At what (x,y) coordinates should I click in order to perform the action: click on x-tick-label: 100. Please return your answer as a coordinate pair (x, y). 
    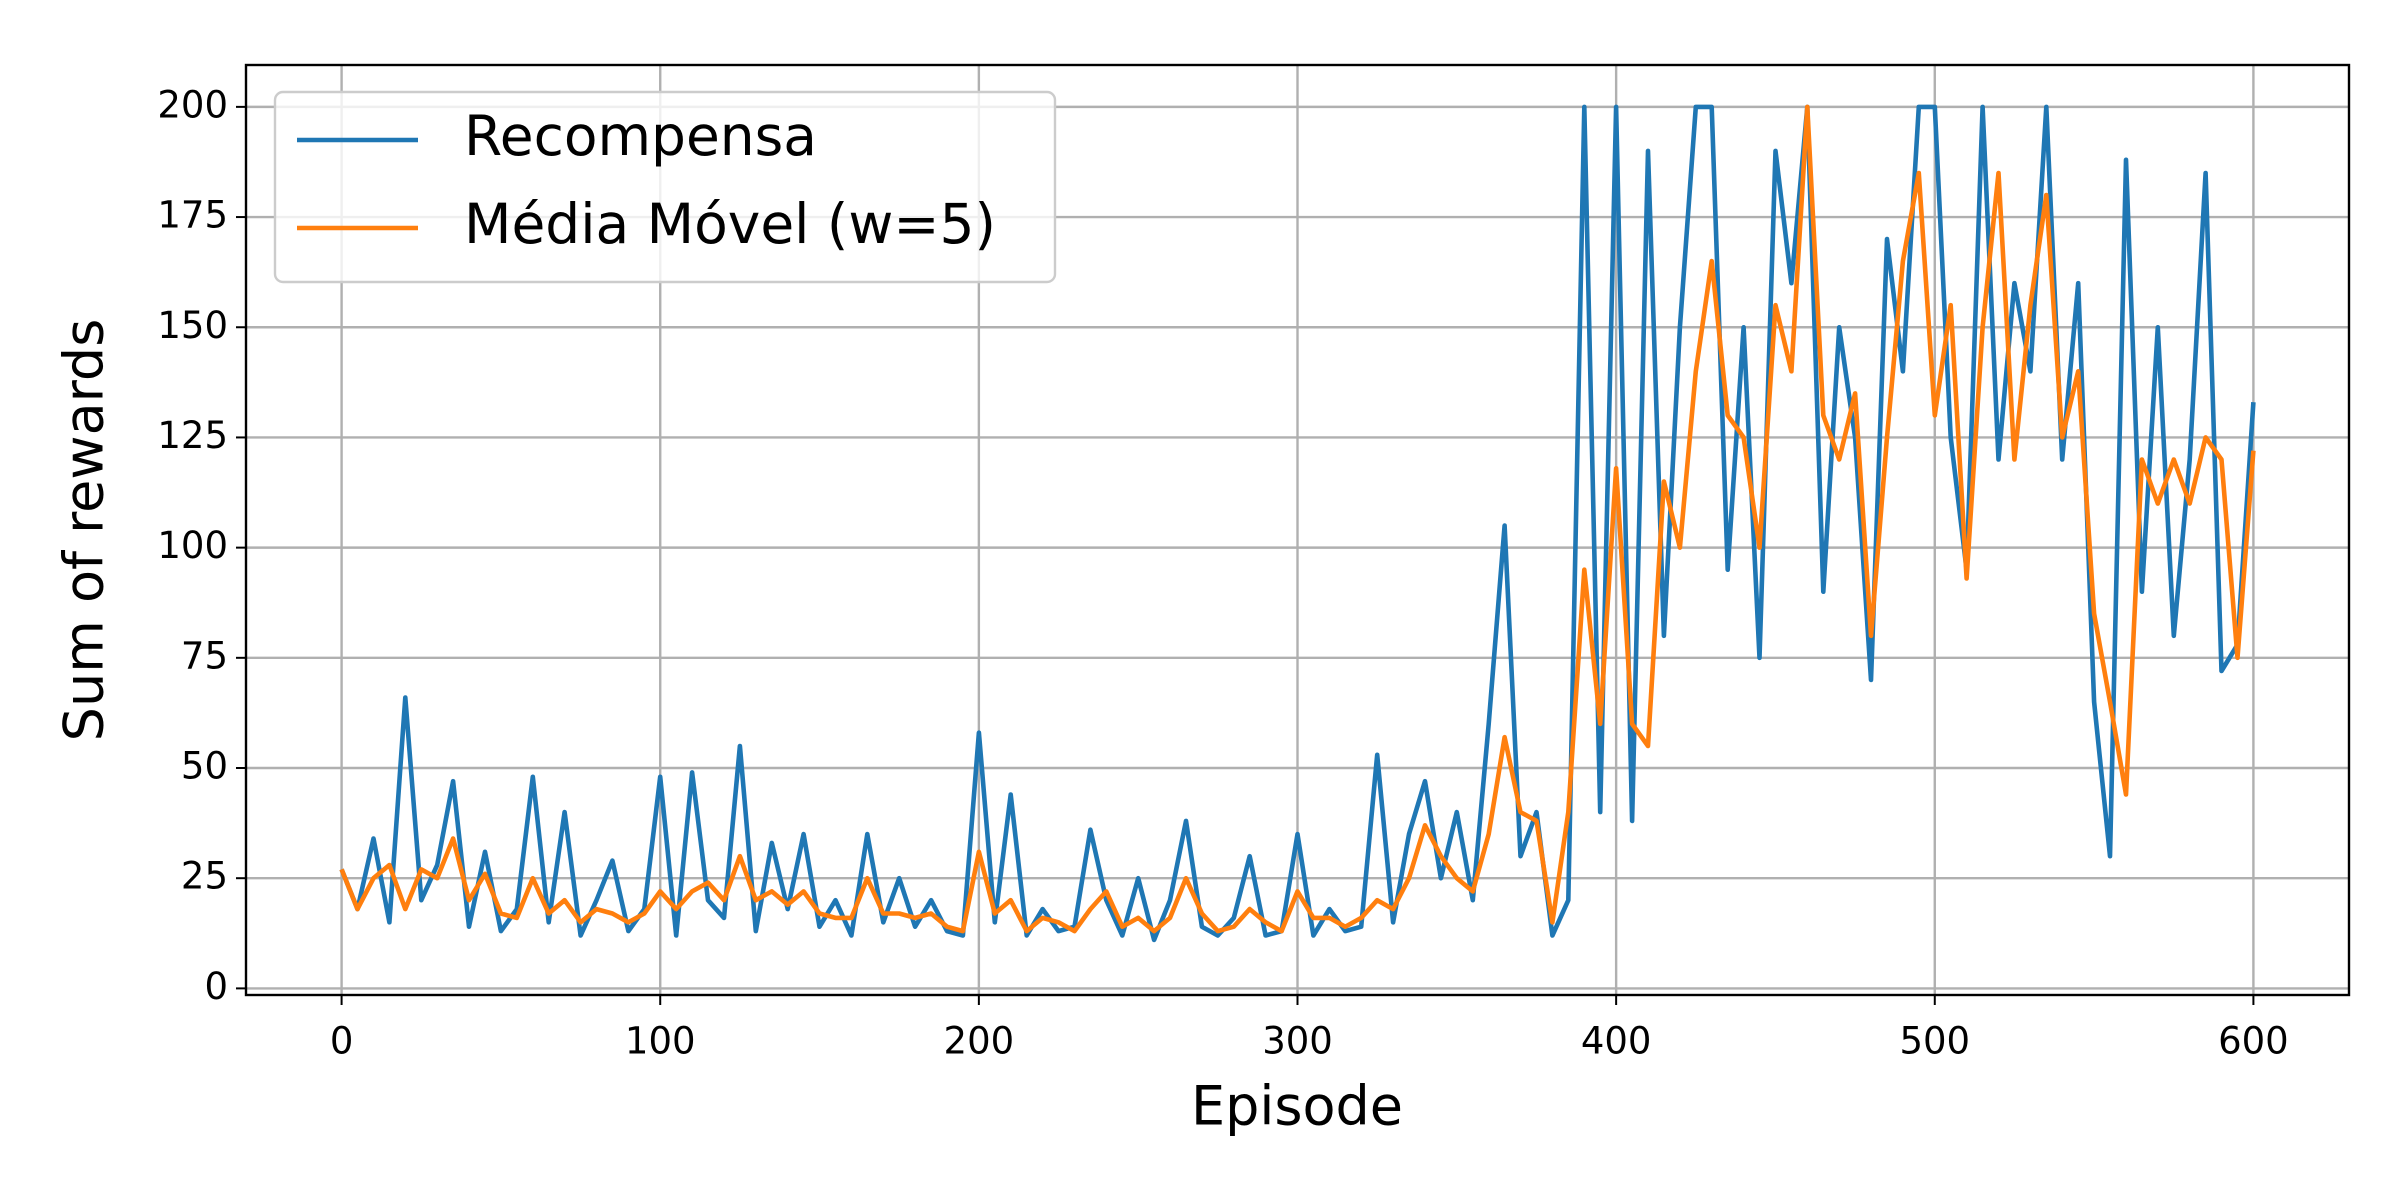
    Looking at the image, I should click on (660, 1041).